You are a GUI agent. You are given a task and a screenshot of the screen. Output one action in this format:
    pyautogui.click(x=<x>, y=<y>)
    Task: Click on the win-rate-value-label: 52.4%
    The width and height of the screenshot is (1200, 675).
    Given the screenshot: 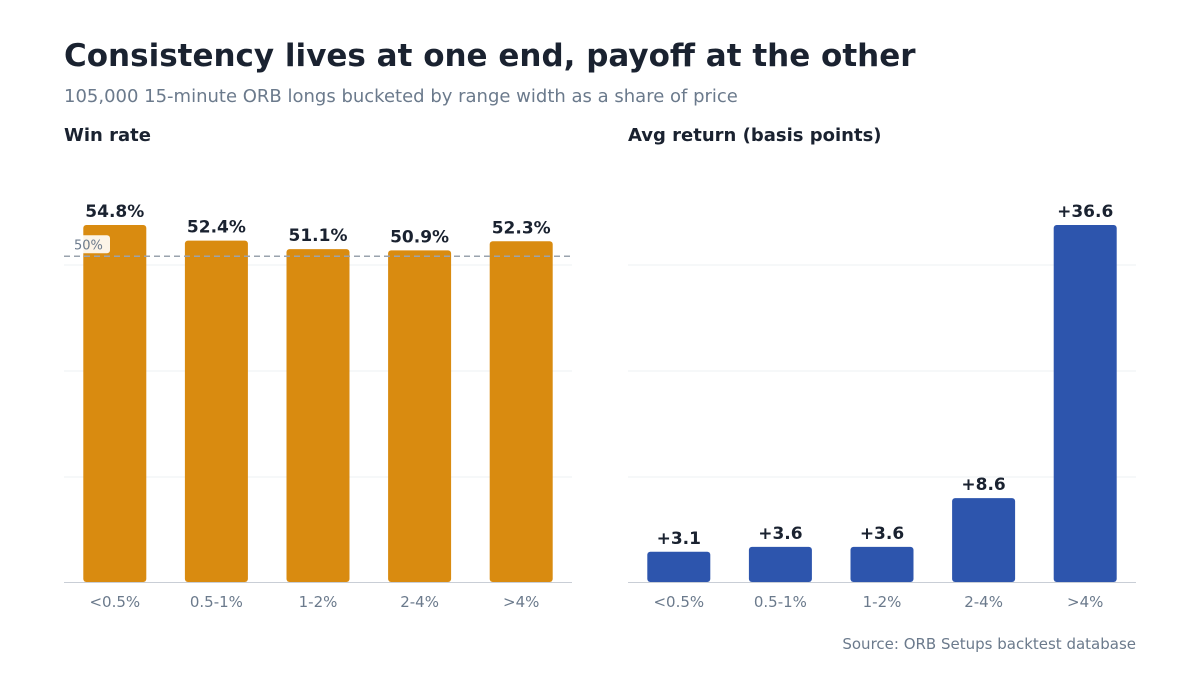 What is the action you would take?
    pyautogui.click(x=216, y=228)
    